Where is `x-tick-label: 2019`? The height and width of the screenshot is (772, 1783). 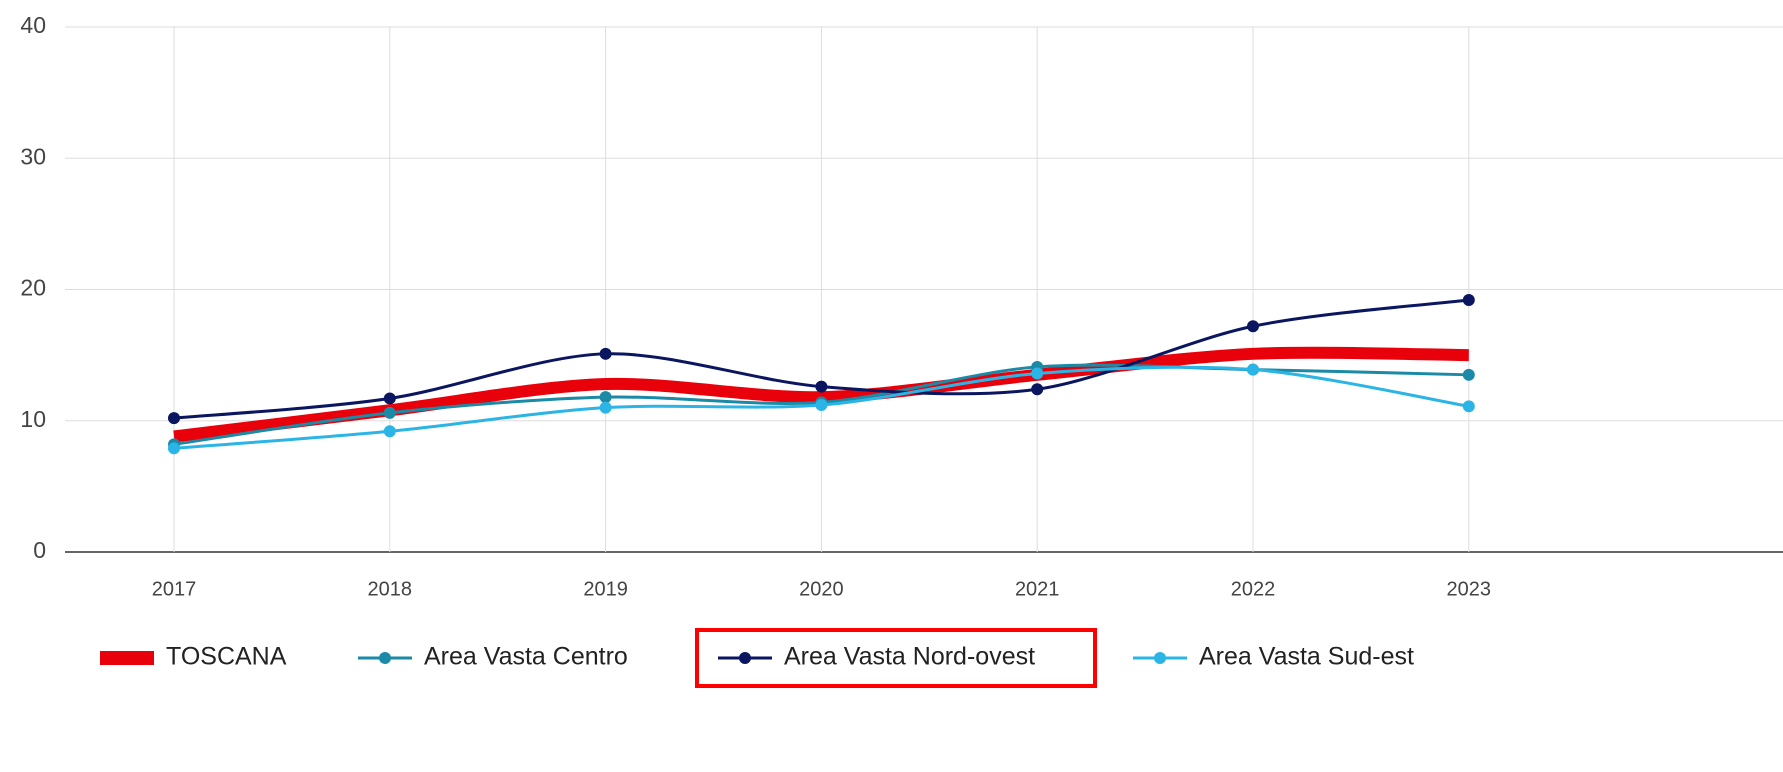
x-tick-label: 2019 is located at coordinates (605, 589).